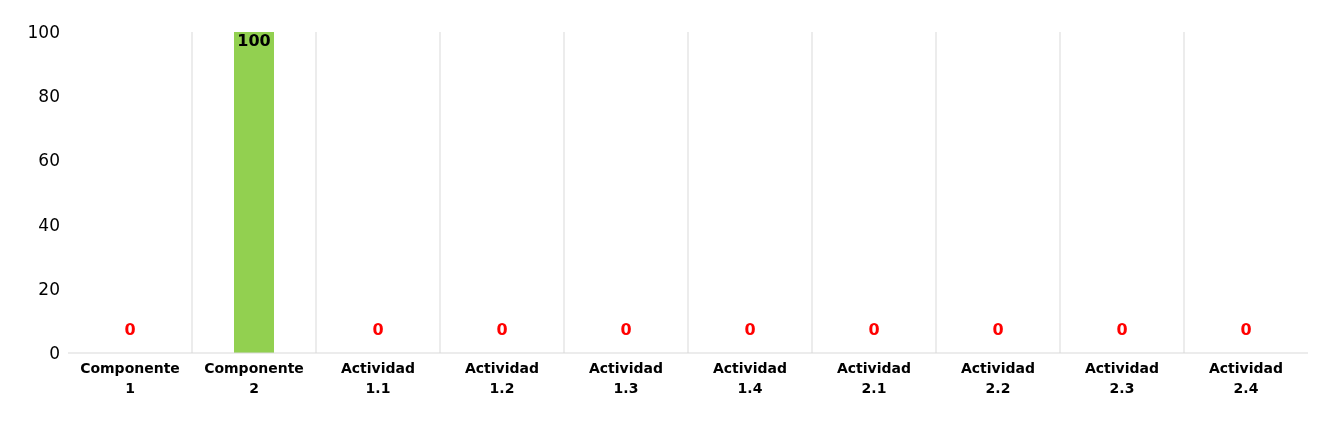 Image resolution: width=1320 pixels, height=421 pixels. What do you see at coordinates (1122, 378) in the screenshot?
I see `x-tick-label: Actividad 2.3` at bounding box center [1122, 378].